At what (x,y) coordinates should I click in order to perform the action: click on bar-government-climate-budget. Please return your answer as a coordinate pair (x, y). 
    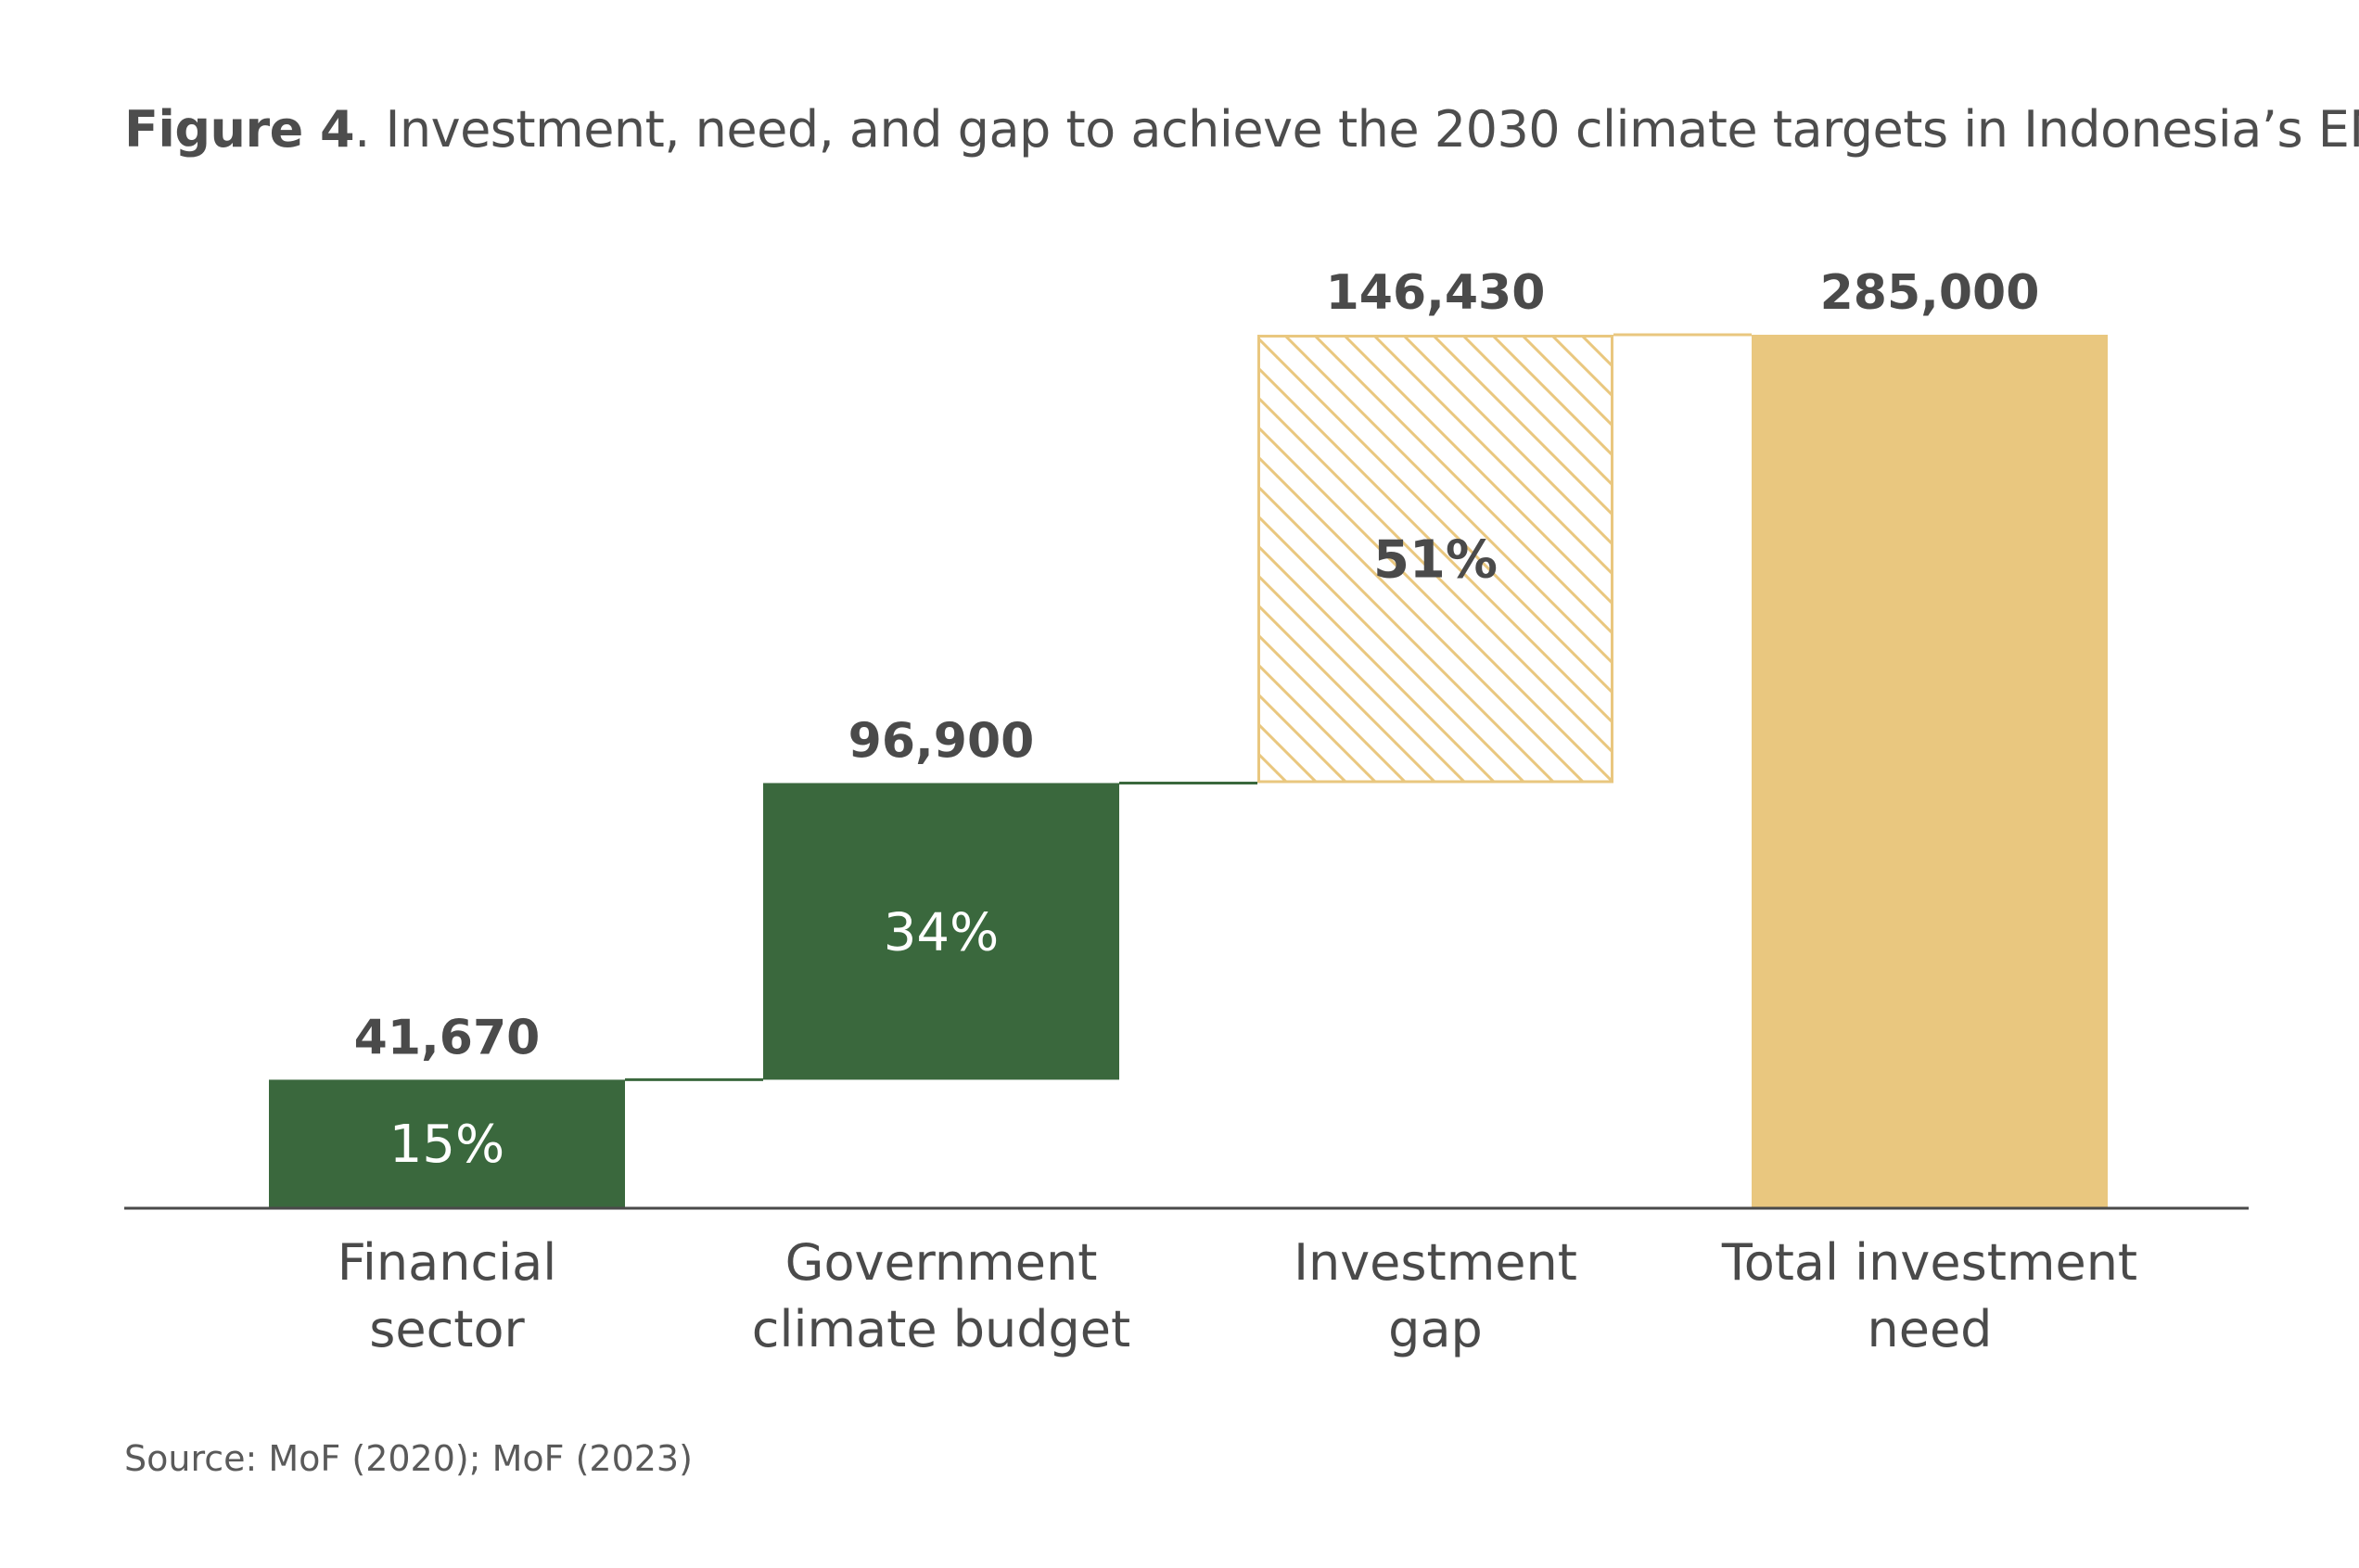
    Looking at the image, I should click on (941, 931).